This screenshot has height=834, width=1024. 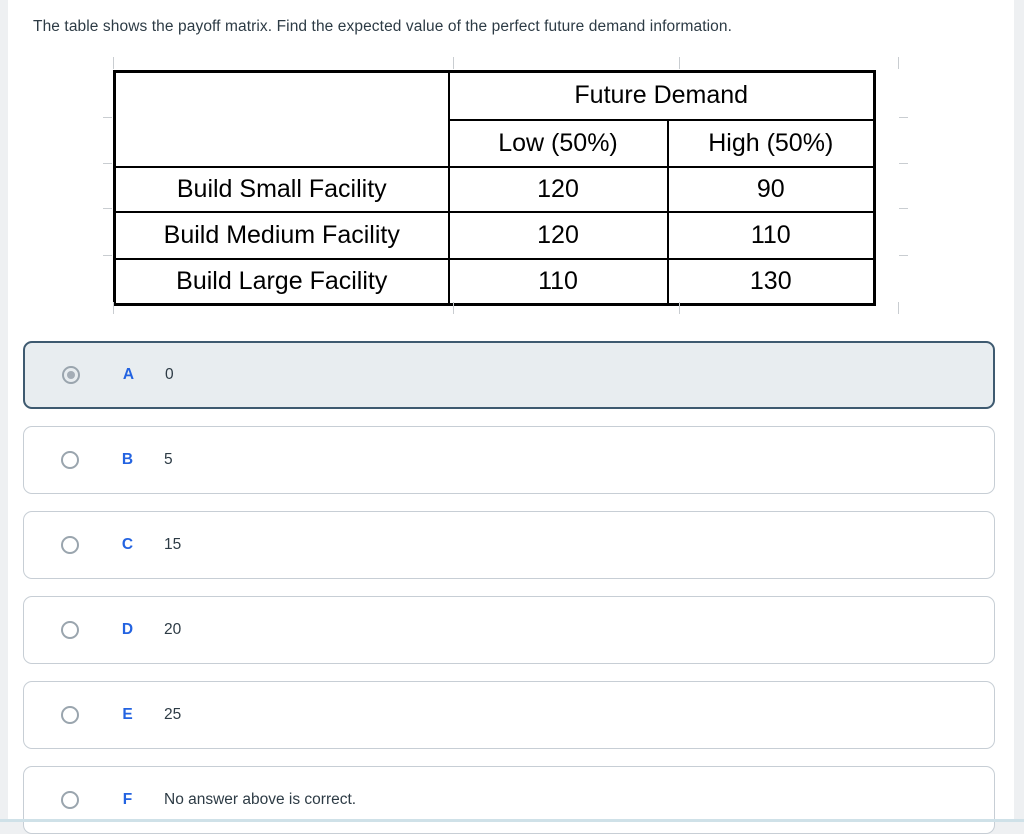 I want to click on option-letter: B, so click(x=127, y=459).